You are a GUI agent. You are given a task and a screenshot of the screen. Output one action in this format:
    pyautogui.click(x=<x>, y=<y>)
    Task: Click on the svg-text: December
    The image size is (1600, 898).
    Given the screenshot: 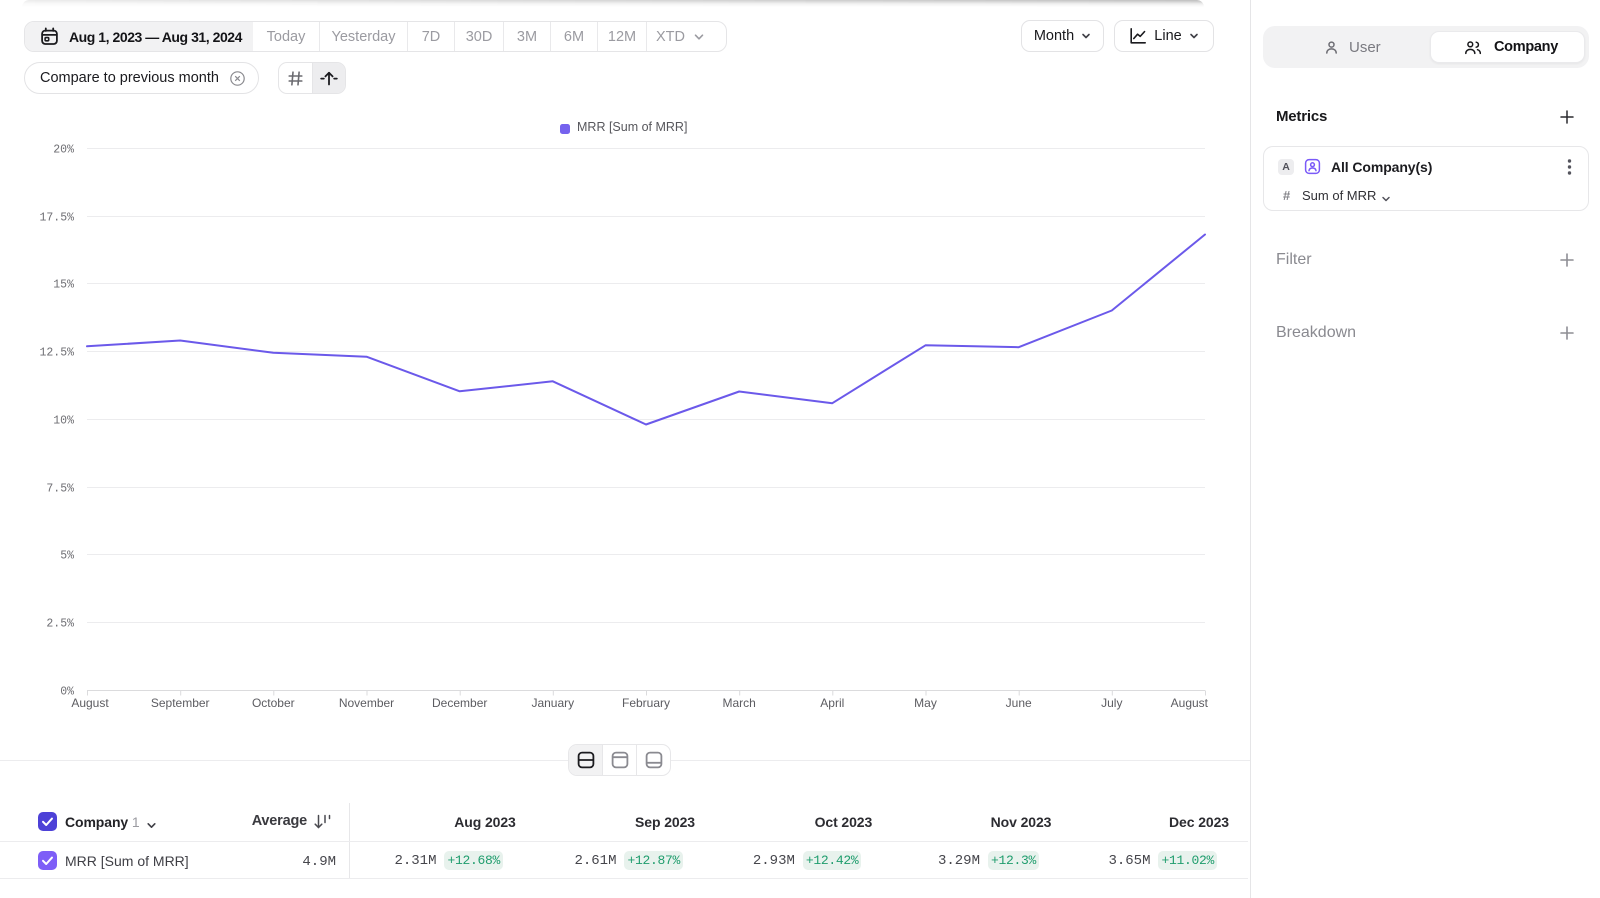 What is the action you would take?
    pyautogui.click(x=459, y=703)
    